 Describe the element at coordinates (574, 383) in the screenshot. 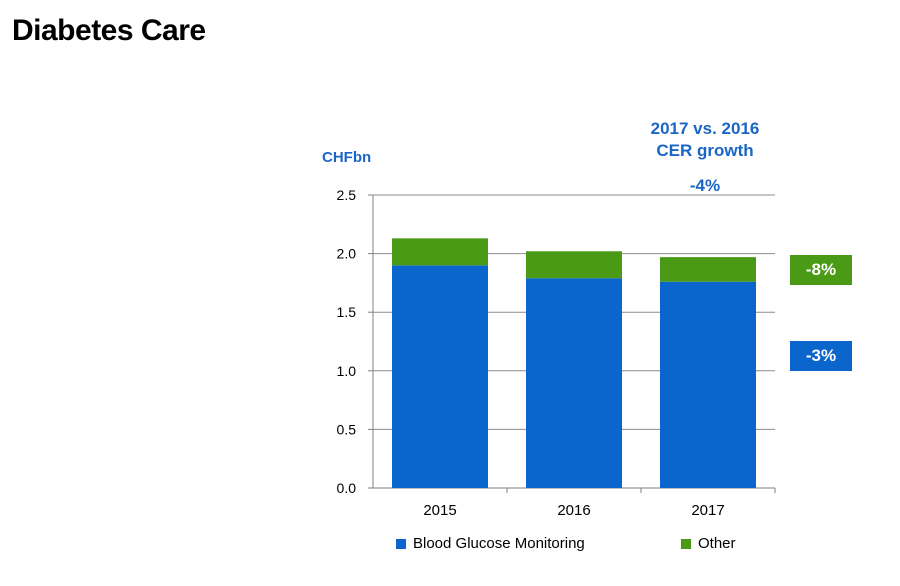

I see `bar-bgm-2016` at that location.